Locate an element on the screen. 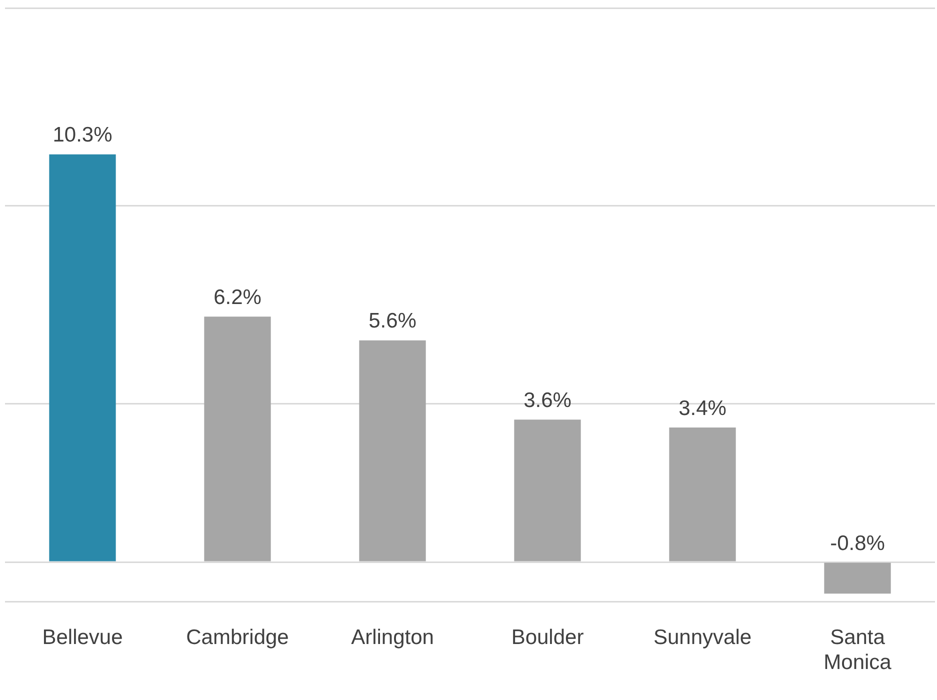  data-label: 6.2% is located at coordinates (238, 297).